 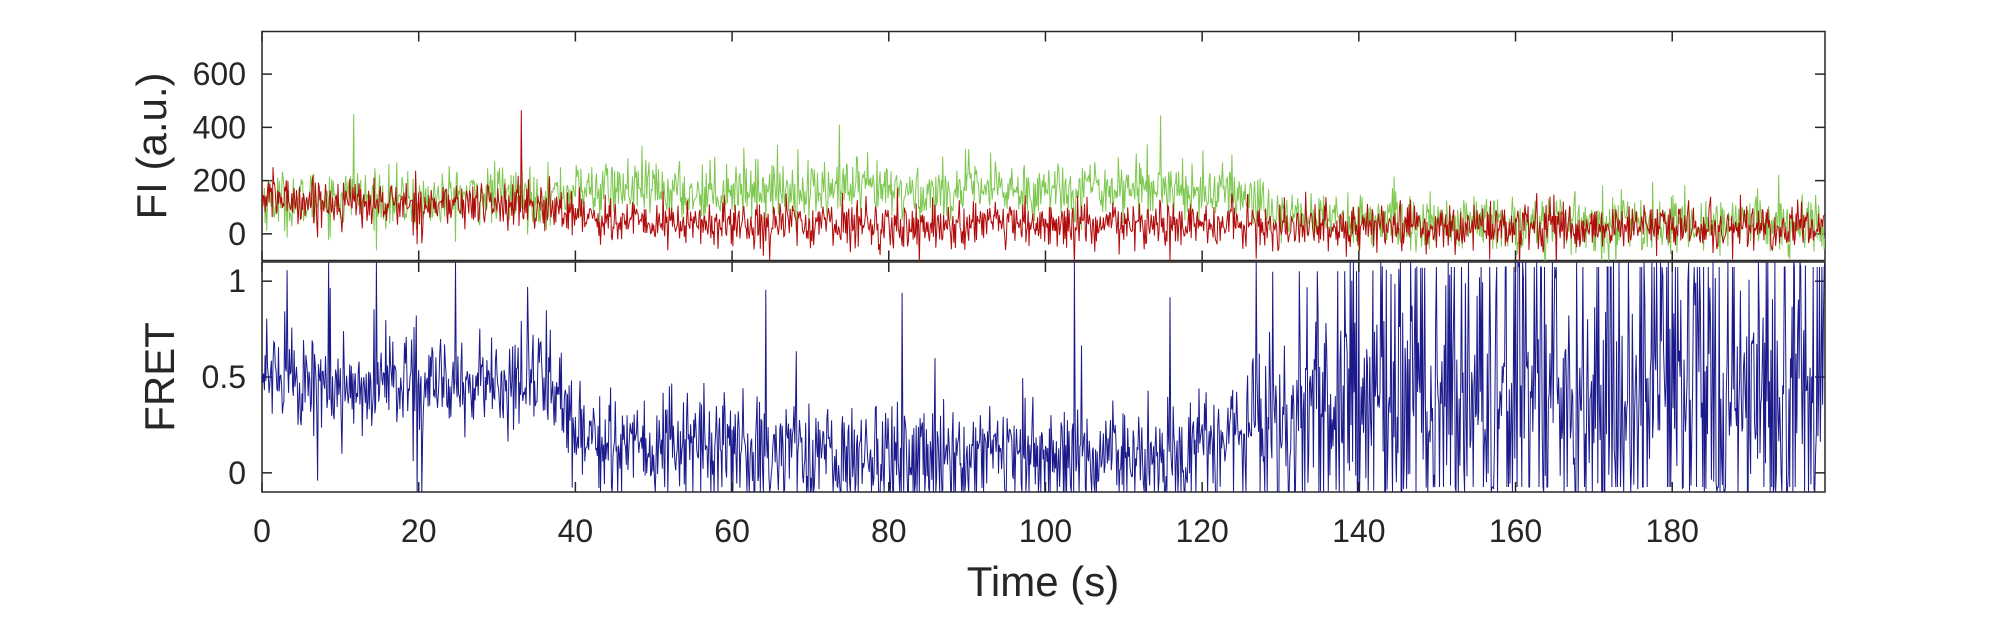 I want to click on time-x-tick-label: 140, so click(x=1358, y=531).